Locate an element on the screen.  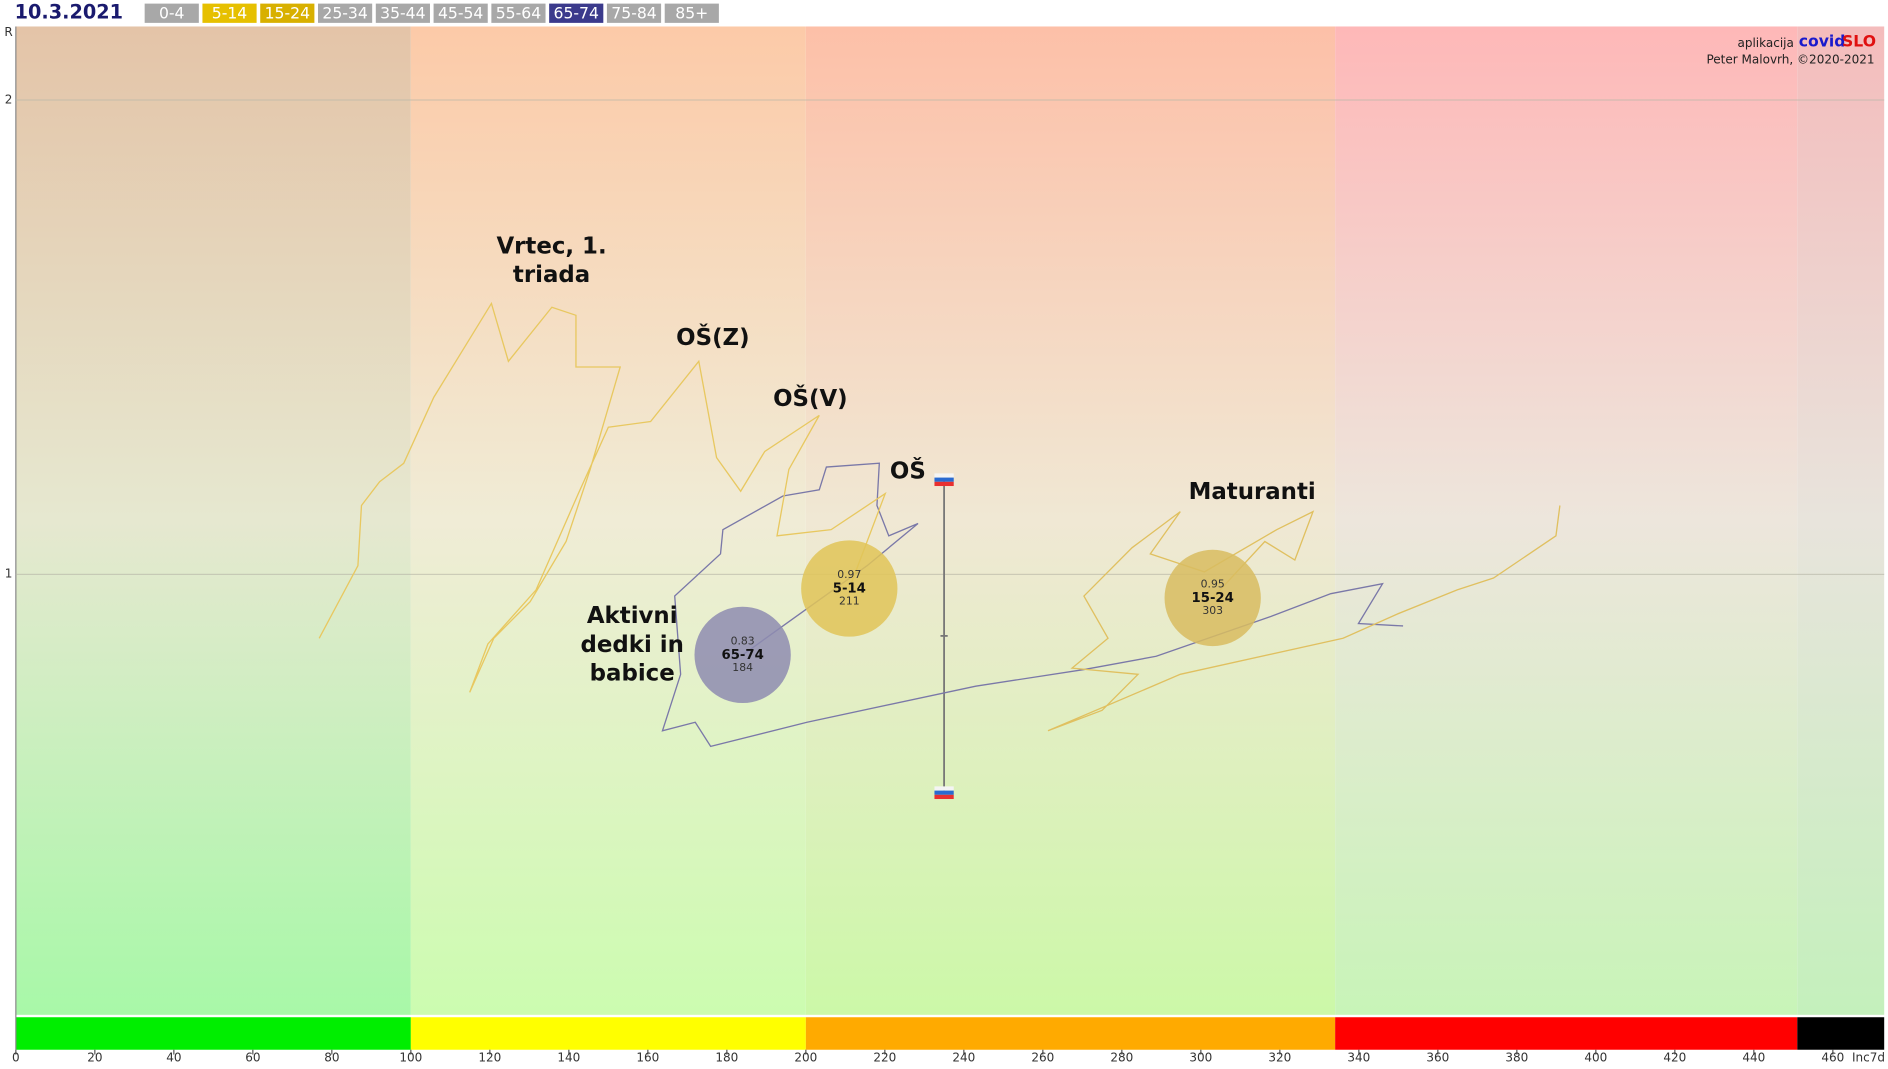
x-tick-label: 80 is located at coordinates (331, 1058).